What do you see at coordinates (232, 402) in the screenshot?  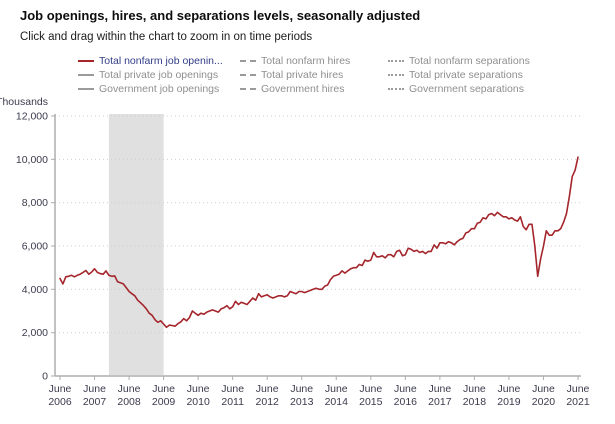 I see `svg-text: 2011` at bounding box center [232, 402].